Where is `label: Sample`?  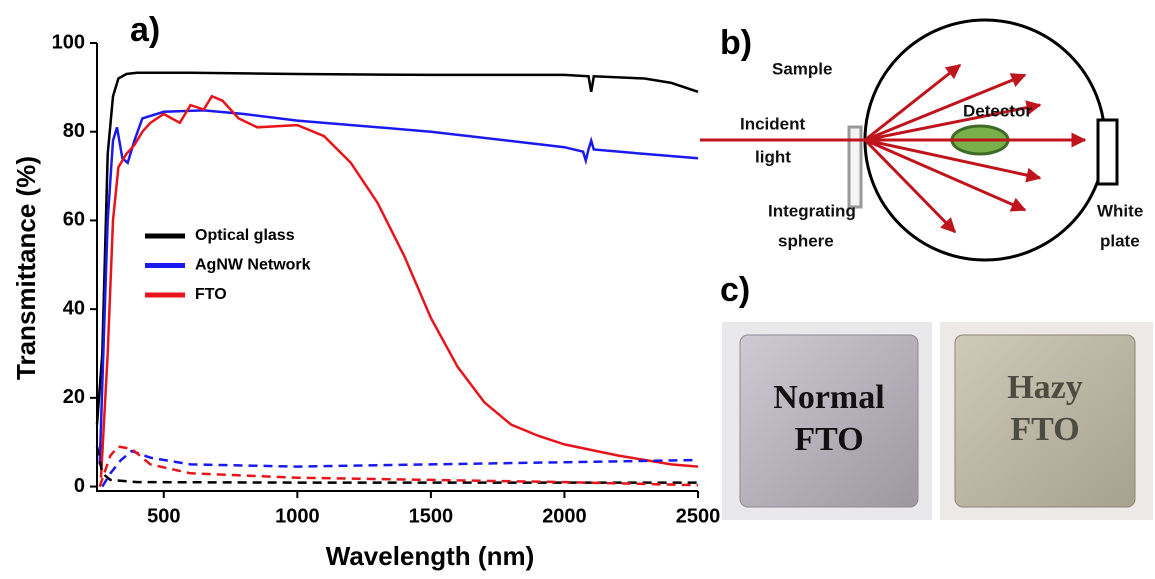
label: Sample is located at coordinates (802, 68).